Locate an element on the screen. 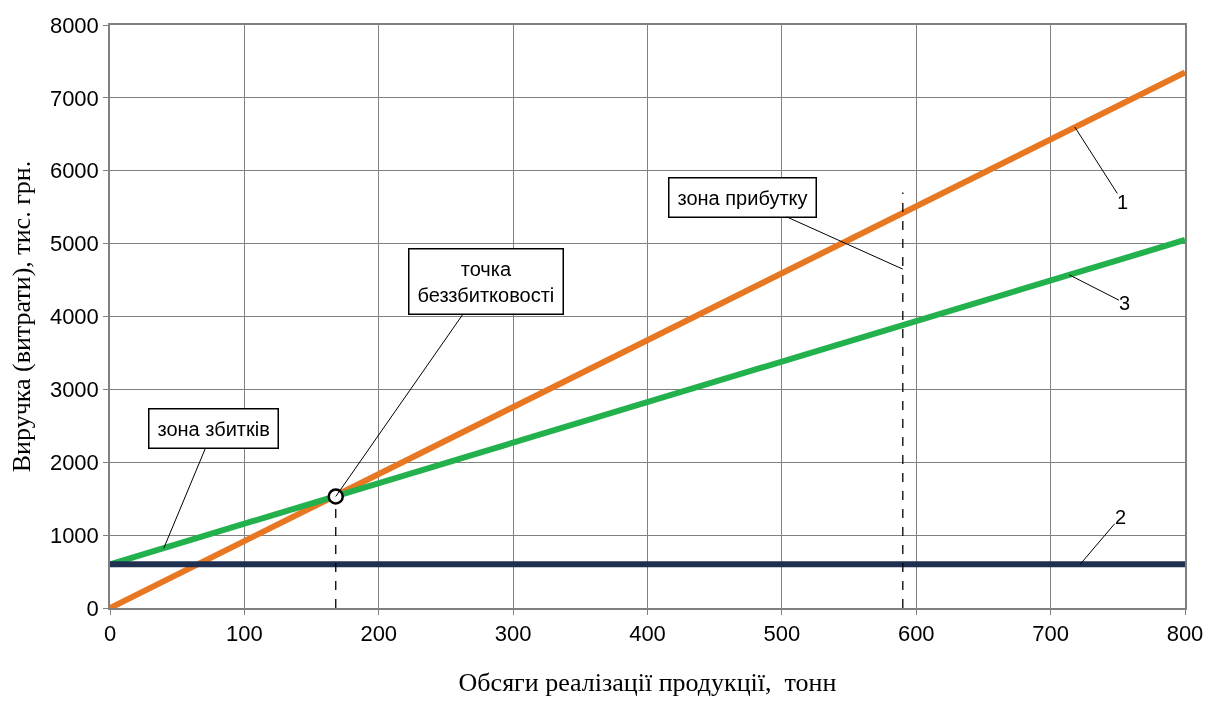  annotation: 2 is located at coordinates (1121, 517).